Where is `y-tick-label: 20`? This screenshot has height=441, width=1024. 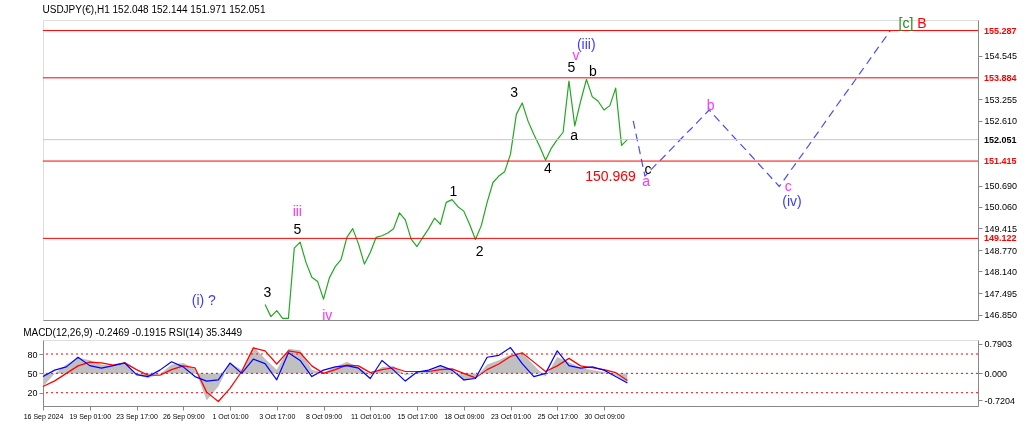
y-tick-label: 20 is located at coordinates (32, 393).